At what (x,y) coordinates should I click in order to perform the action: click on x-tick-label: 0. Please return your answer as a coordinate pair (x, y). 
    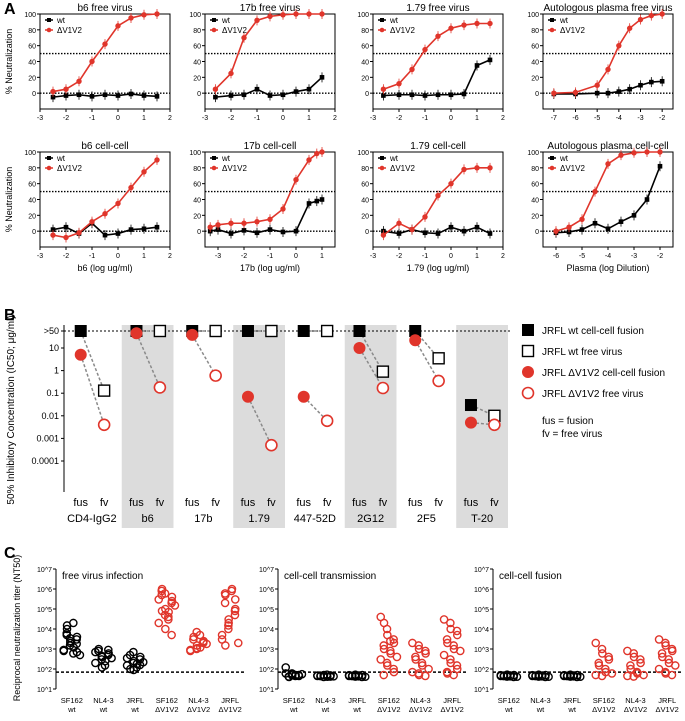
    Looking at the image, I should click on (283, 118).